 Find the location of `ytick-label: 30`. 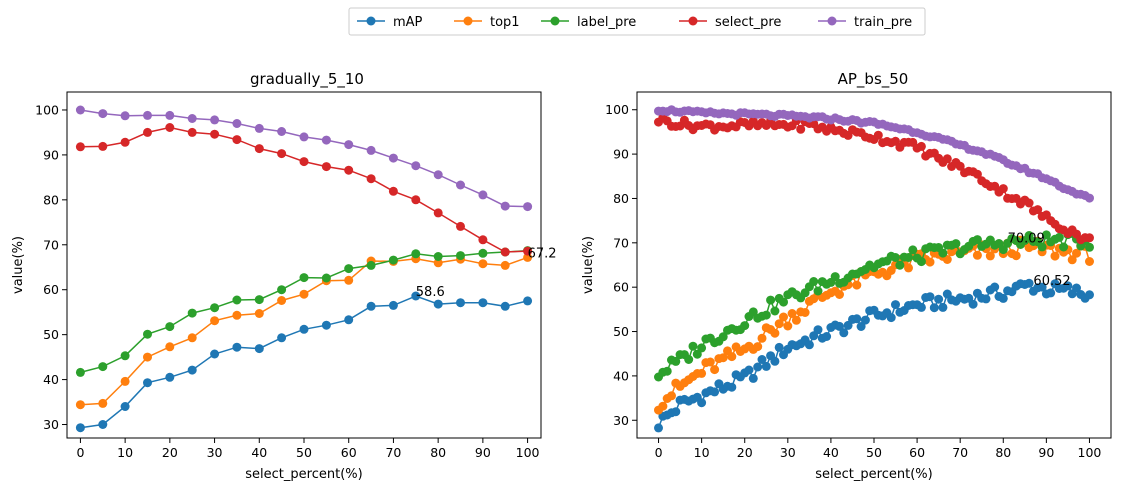

ytick-label: 30 is located at coordinates (621, 420).